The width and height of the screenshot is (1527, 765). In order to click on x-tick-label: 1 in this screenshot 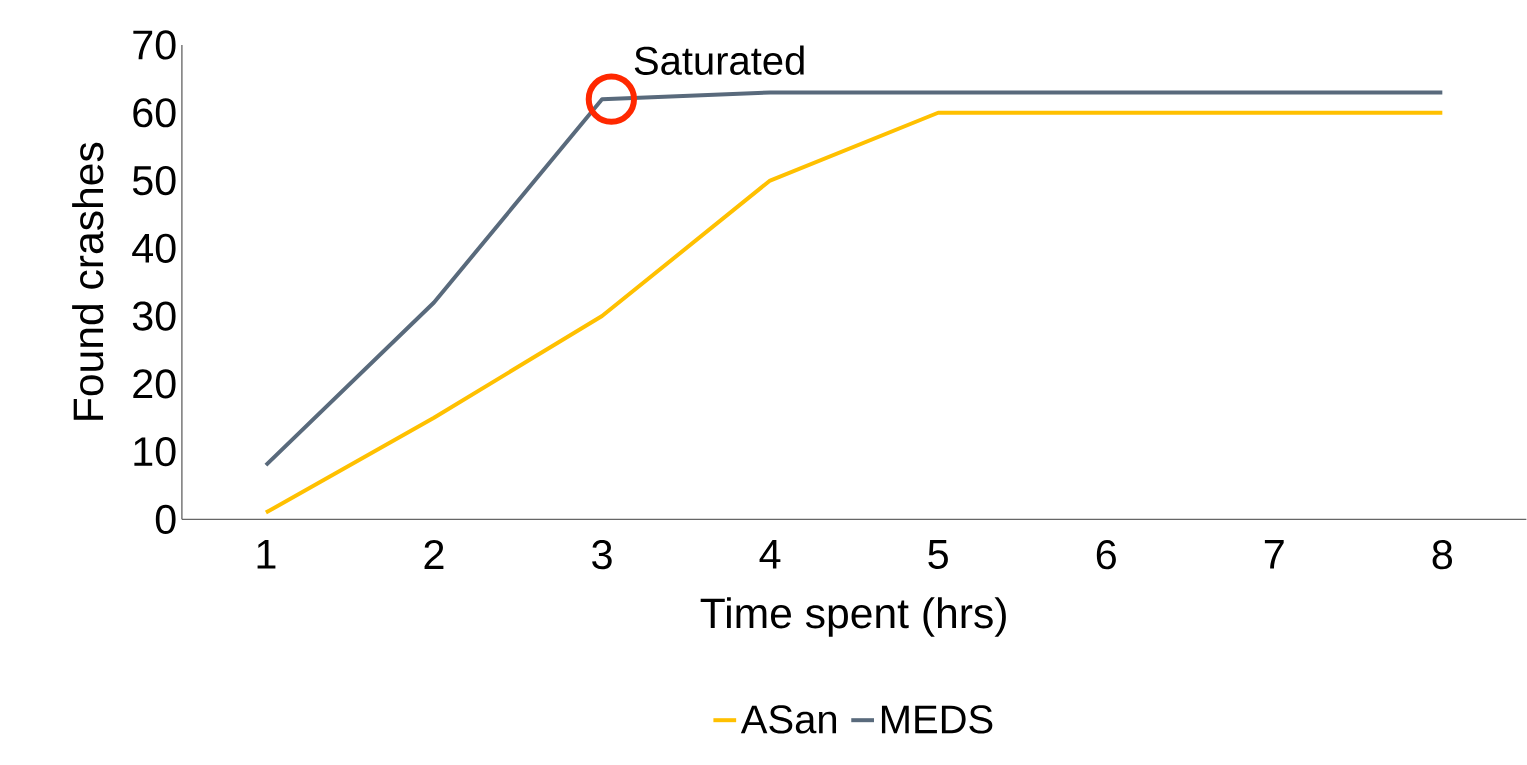, I will do `click(266, 554)`.